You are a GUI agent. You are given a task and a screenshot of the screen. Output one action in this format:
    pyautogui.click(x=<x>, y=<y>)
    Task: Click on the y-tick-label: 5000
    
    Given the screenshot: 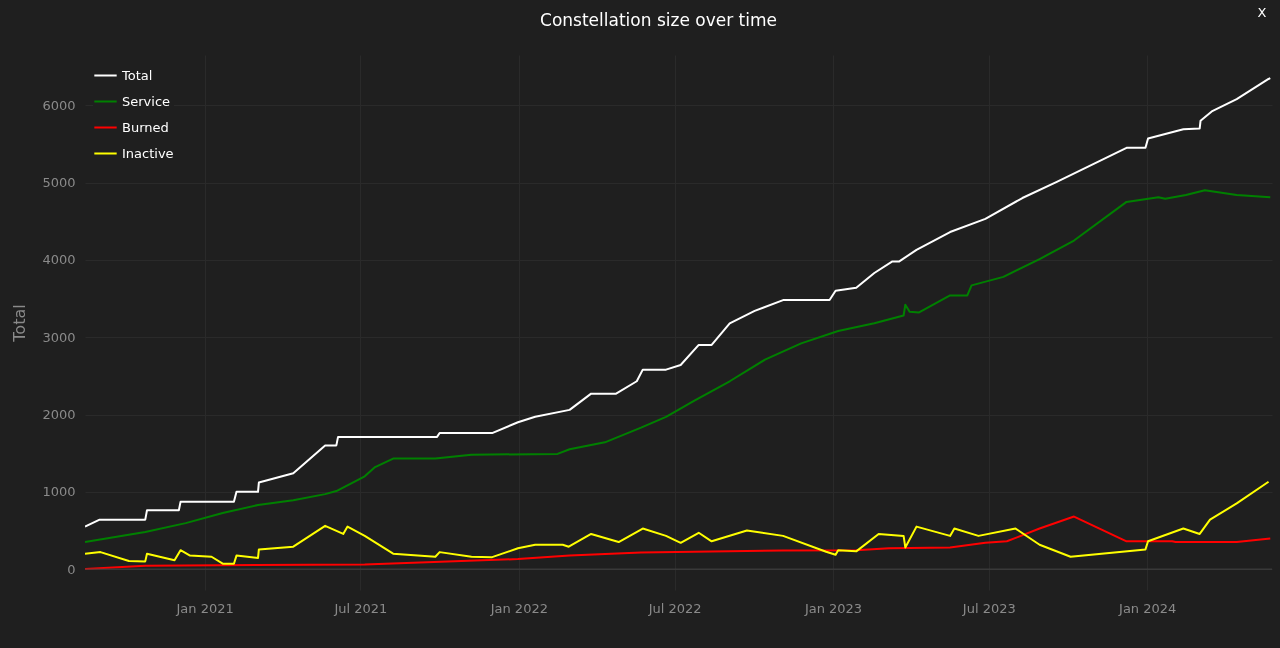 What is the action you would take?
    pyautogui.click(x=59, y=183)
    